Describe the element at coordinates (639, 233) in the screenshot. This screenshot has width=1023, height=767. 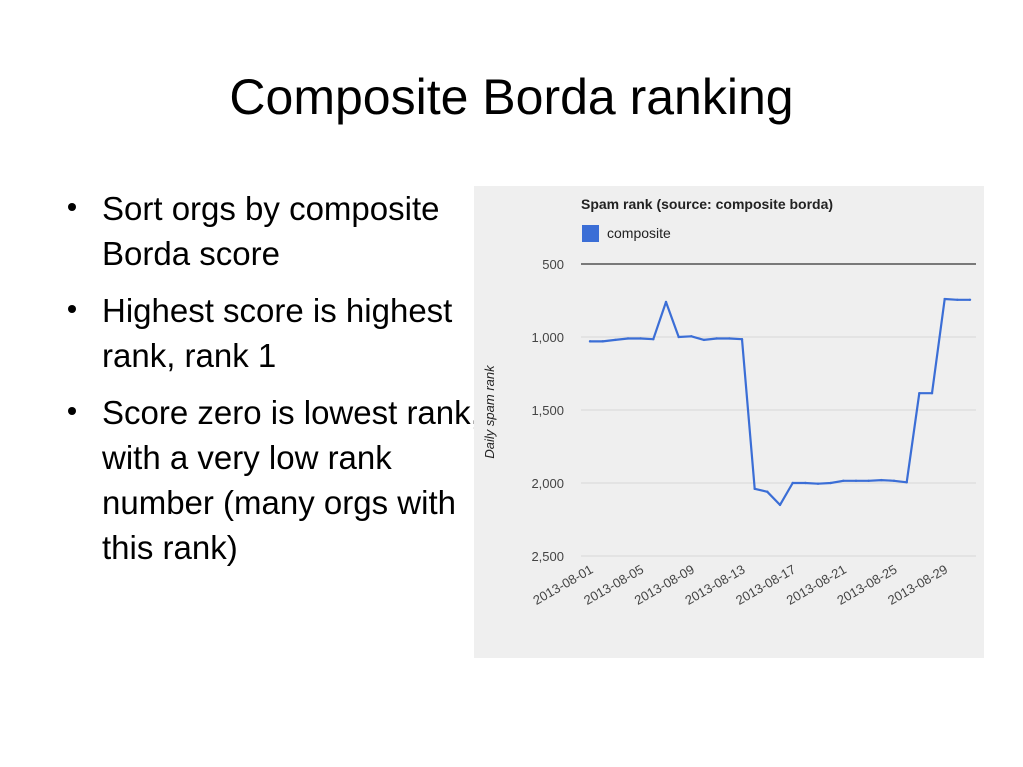
I see `legend-label: composite` at that location.